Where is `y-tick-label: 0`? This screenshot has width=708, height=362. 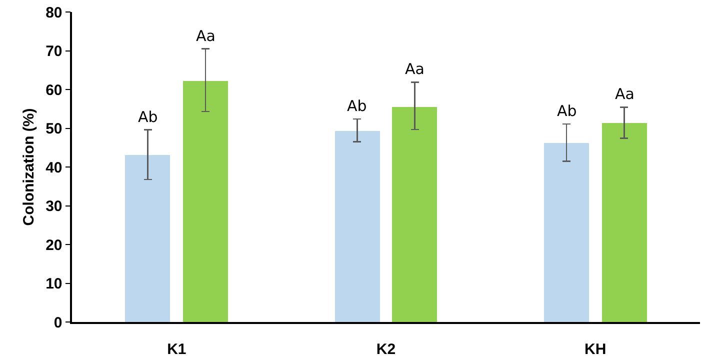
y-tick-label: 0 is located at coordinates (58, 323).